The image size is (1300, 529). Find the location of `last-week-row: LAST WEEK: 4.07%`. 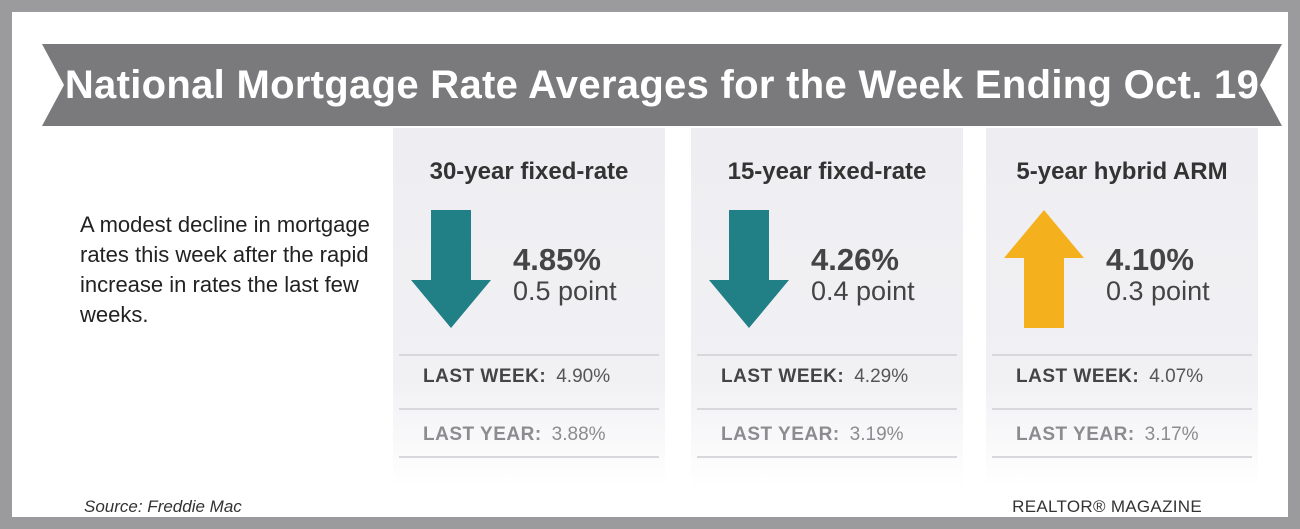

last-week-row: LAST WEEK: 4.07% is located at coordinates (1126, 377).